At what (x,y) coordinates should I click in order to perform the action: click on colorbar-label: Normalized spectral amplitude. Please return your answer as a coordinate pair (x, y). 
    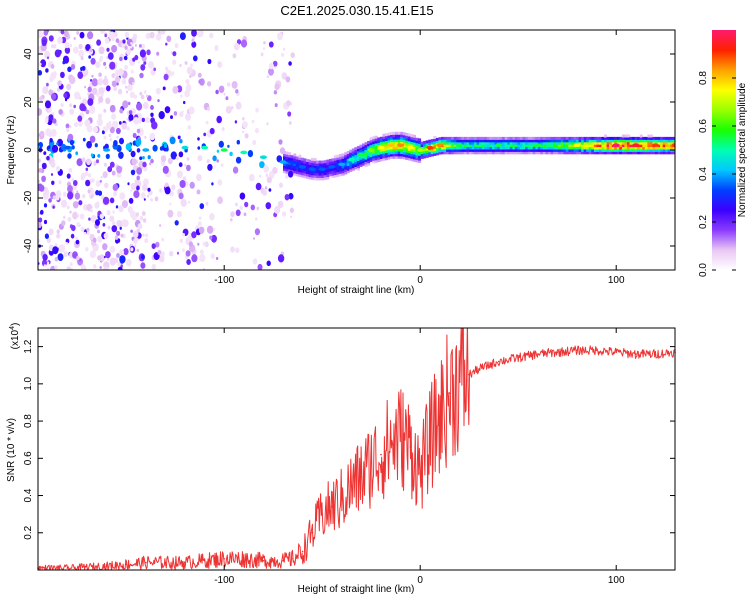
    Looking at the image, I should click on (742, 149).